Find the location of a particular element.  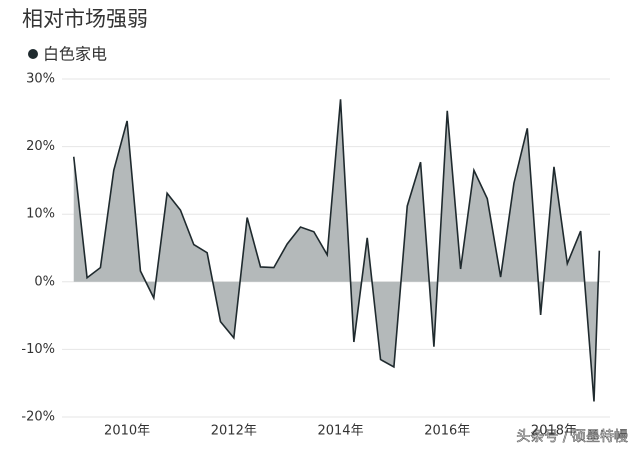

x-tick-label: 2014年 is located at coordinates (340, 431).